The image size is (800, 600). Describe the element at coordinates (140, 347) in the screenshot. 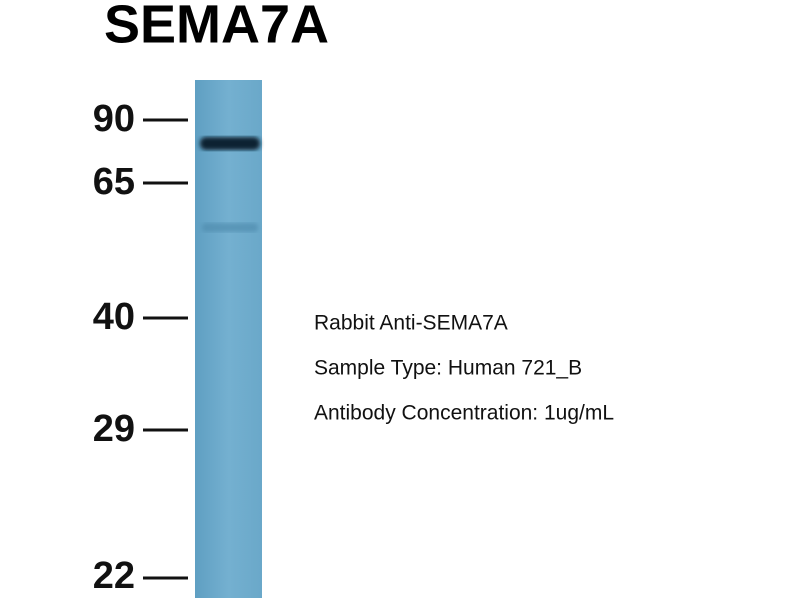

I see `markers: 90 65 40 29 22` at that location.